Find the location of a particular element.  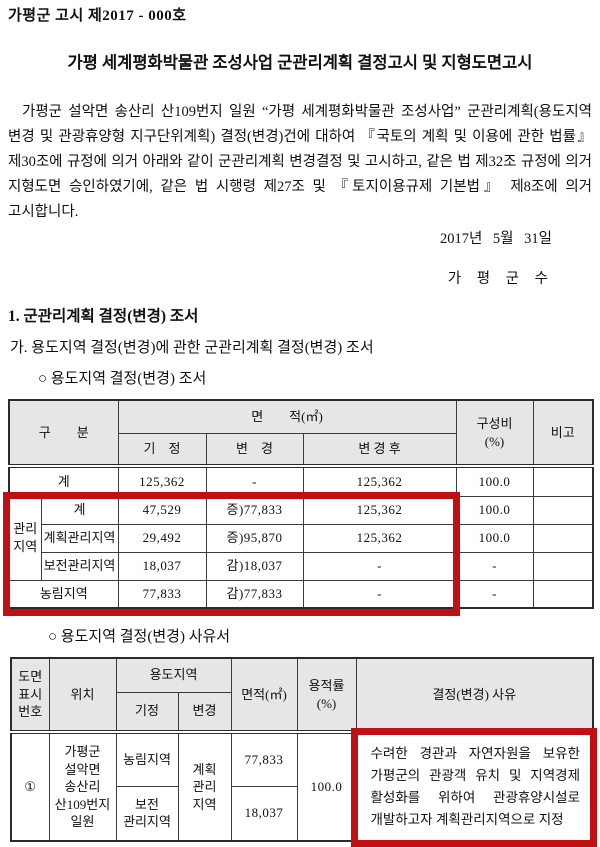

cell-map-no: ① is located at coordinates (30, 786).